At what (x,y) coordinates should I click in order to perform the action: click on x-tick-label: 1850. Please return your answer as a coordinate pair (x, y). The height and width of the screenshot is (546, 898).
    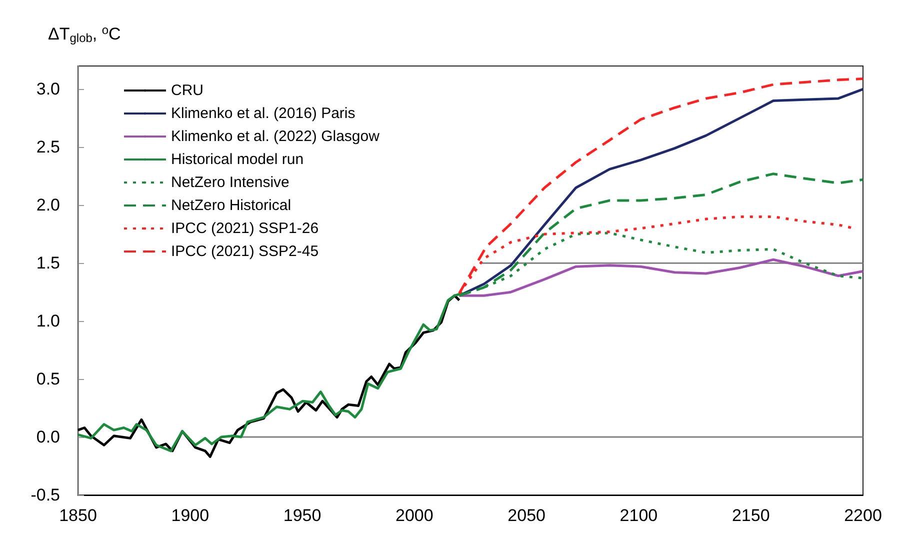
    Looking at the image, I should click on (78, 515).